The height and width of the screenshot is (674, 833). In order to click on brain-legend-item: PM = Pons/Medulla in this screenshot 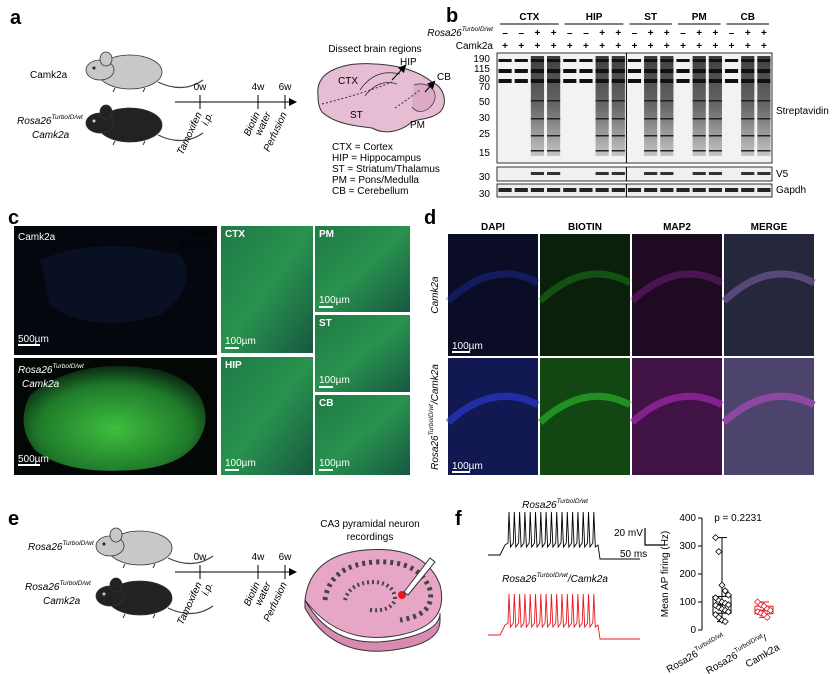, I will do `click(375, 180)`.